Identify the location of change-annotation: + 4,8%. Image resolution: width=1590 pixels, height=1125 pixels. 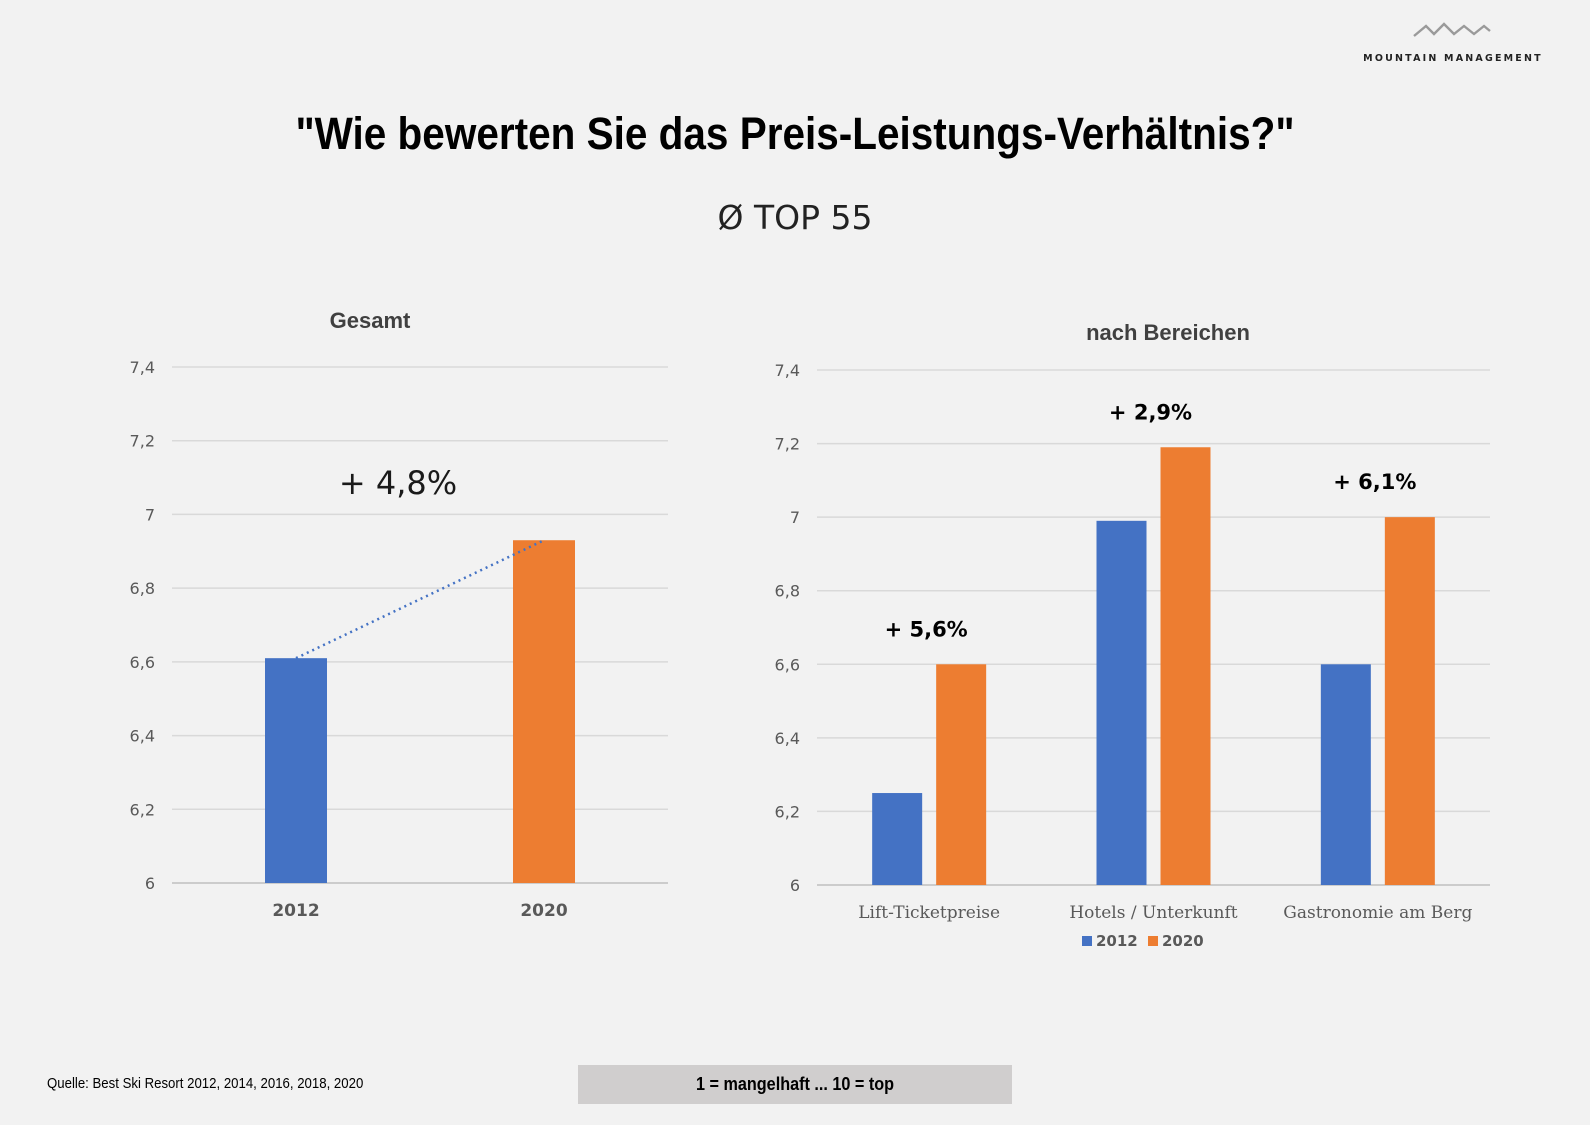
(398, 483).